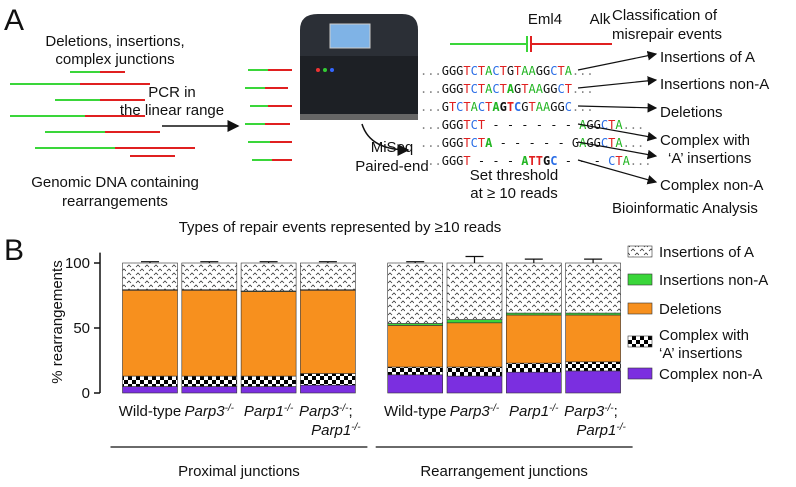 The width and height of the screenshot is (796, 487). Describe the element at coordinates (172, 110) in the screenshot. I see `pcr-label: the linear range` at that location.